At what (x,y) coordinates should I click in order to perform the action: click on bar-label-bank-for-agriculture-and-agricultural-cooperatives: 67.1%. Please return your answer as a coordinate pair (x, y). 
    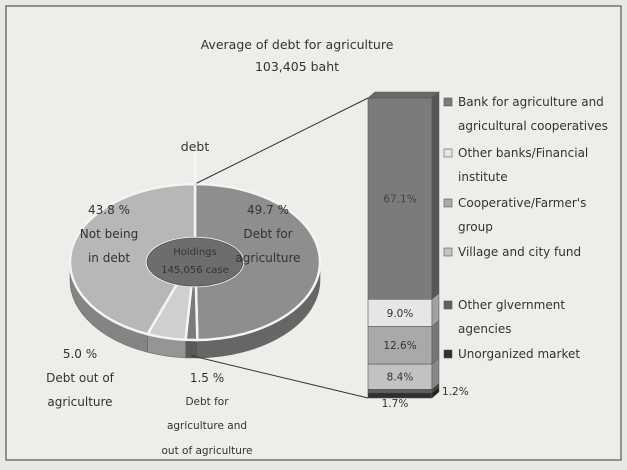
    Looking at the image, I should click on (399, 200).